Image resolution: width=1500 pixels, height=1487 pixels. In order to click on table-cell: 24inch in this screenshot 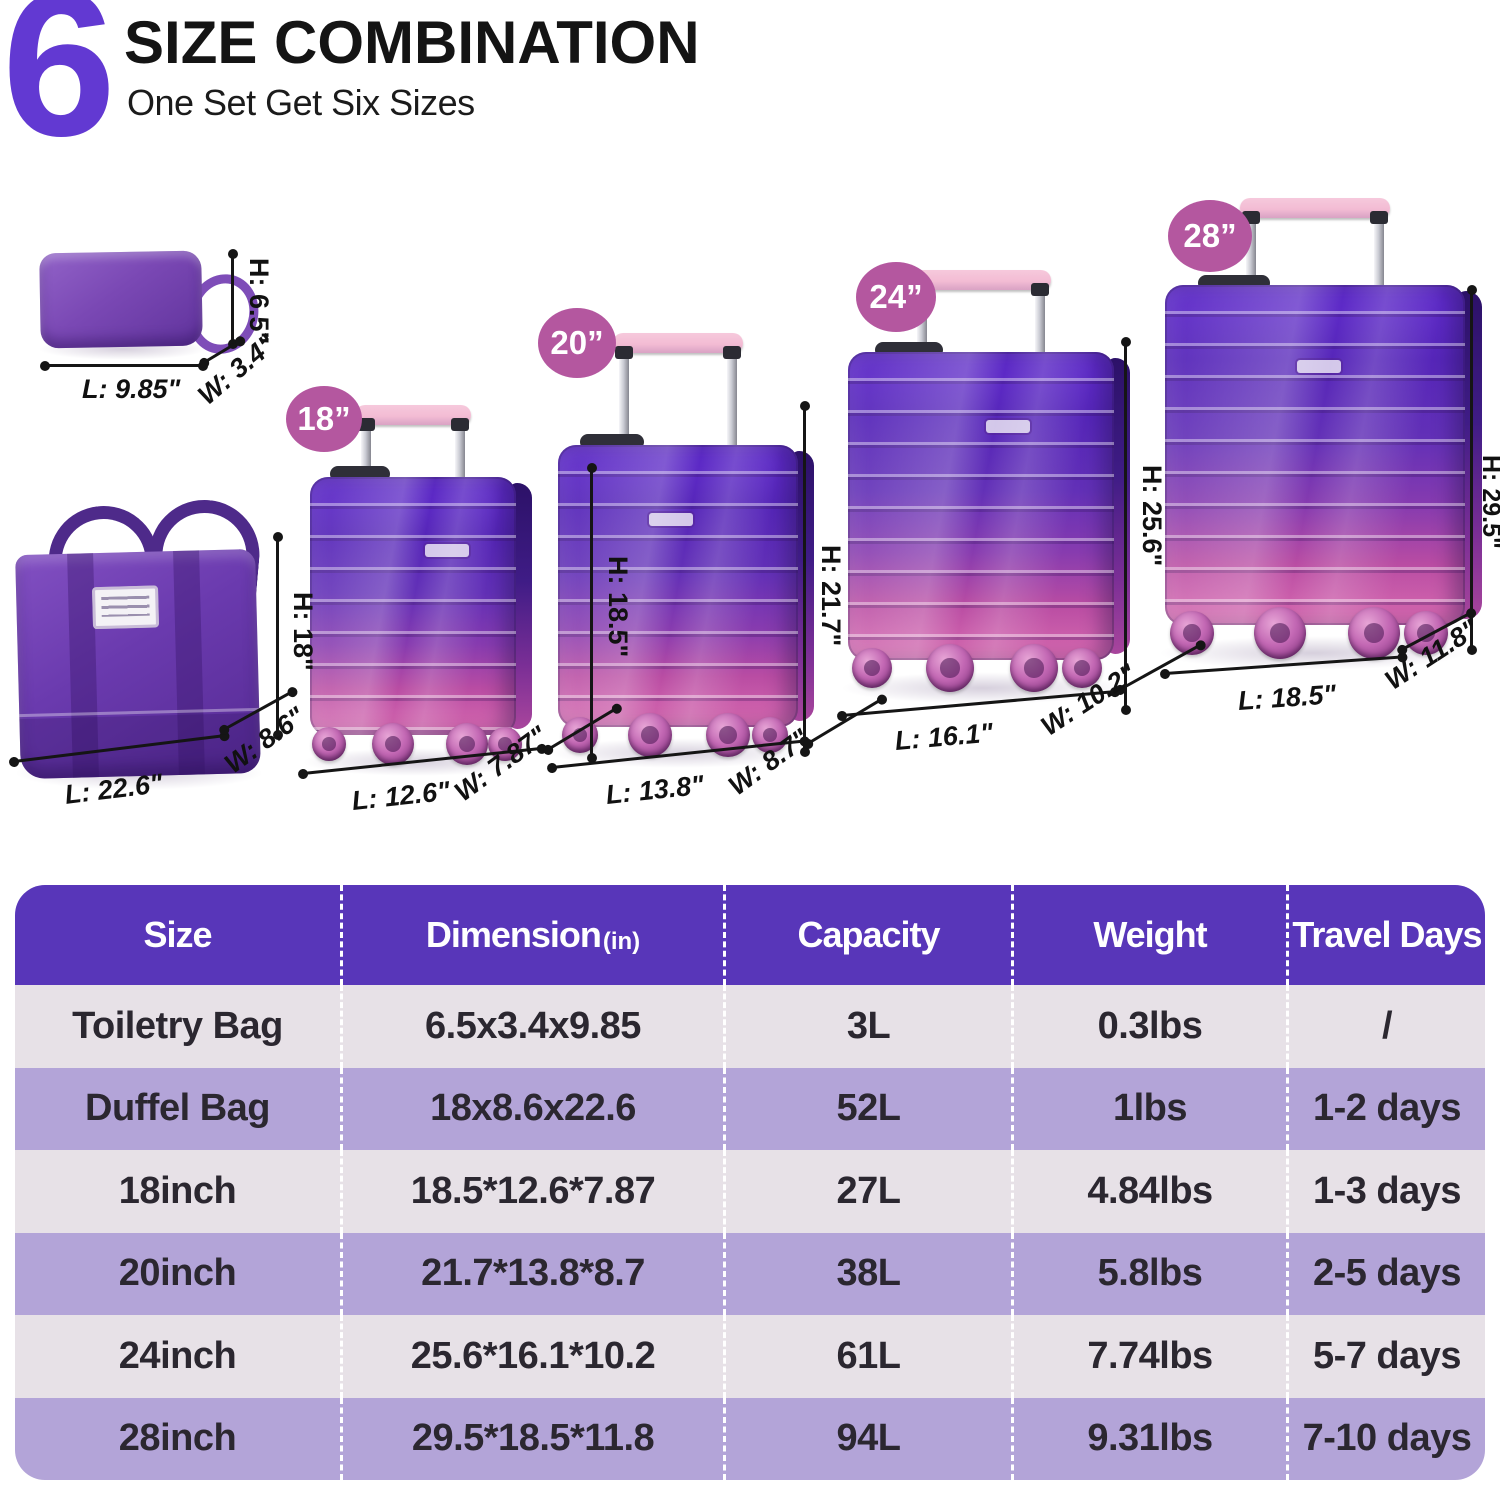, I will do `click(177, 1355)`.